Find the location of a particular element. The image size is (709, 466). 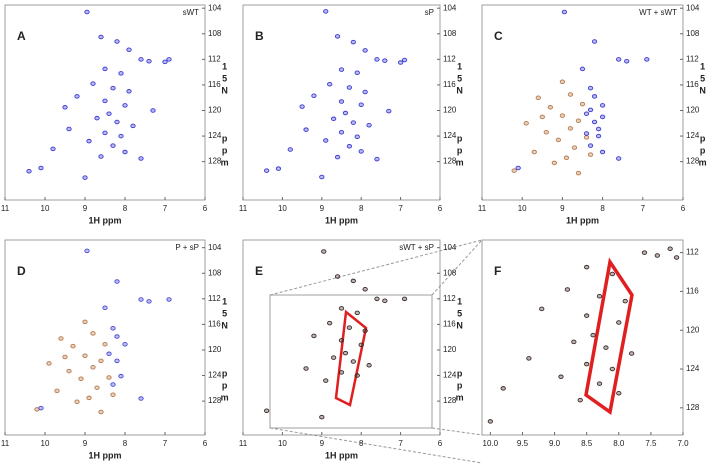

y-tick-label: 104 is located at coordinates (450, 7).